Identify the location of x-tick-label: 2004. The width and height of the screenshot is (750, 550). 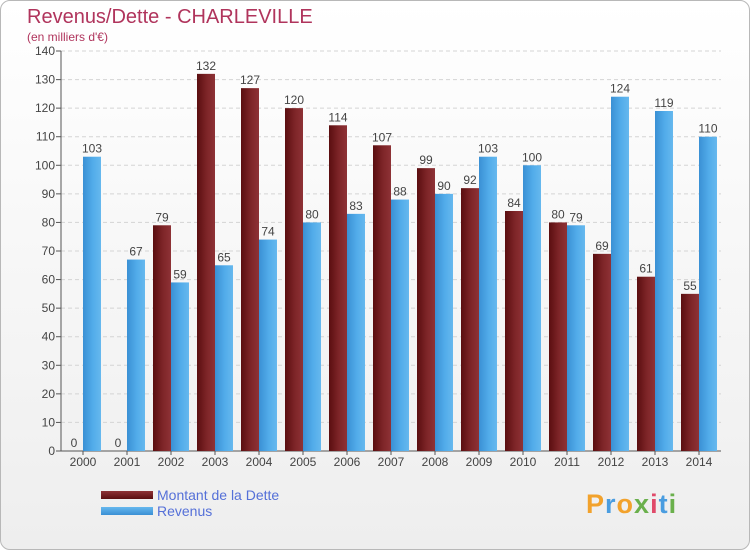
(259, 462).